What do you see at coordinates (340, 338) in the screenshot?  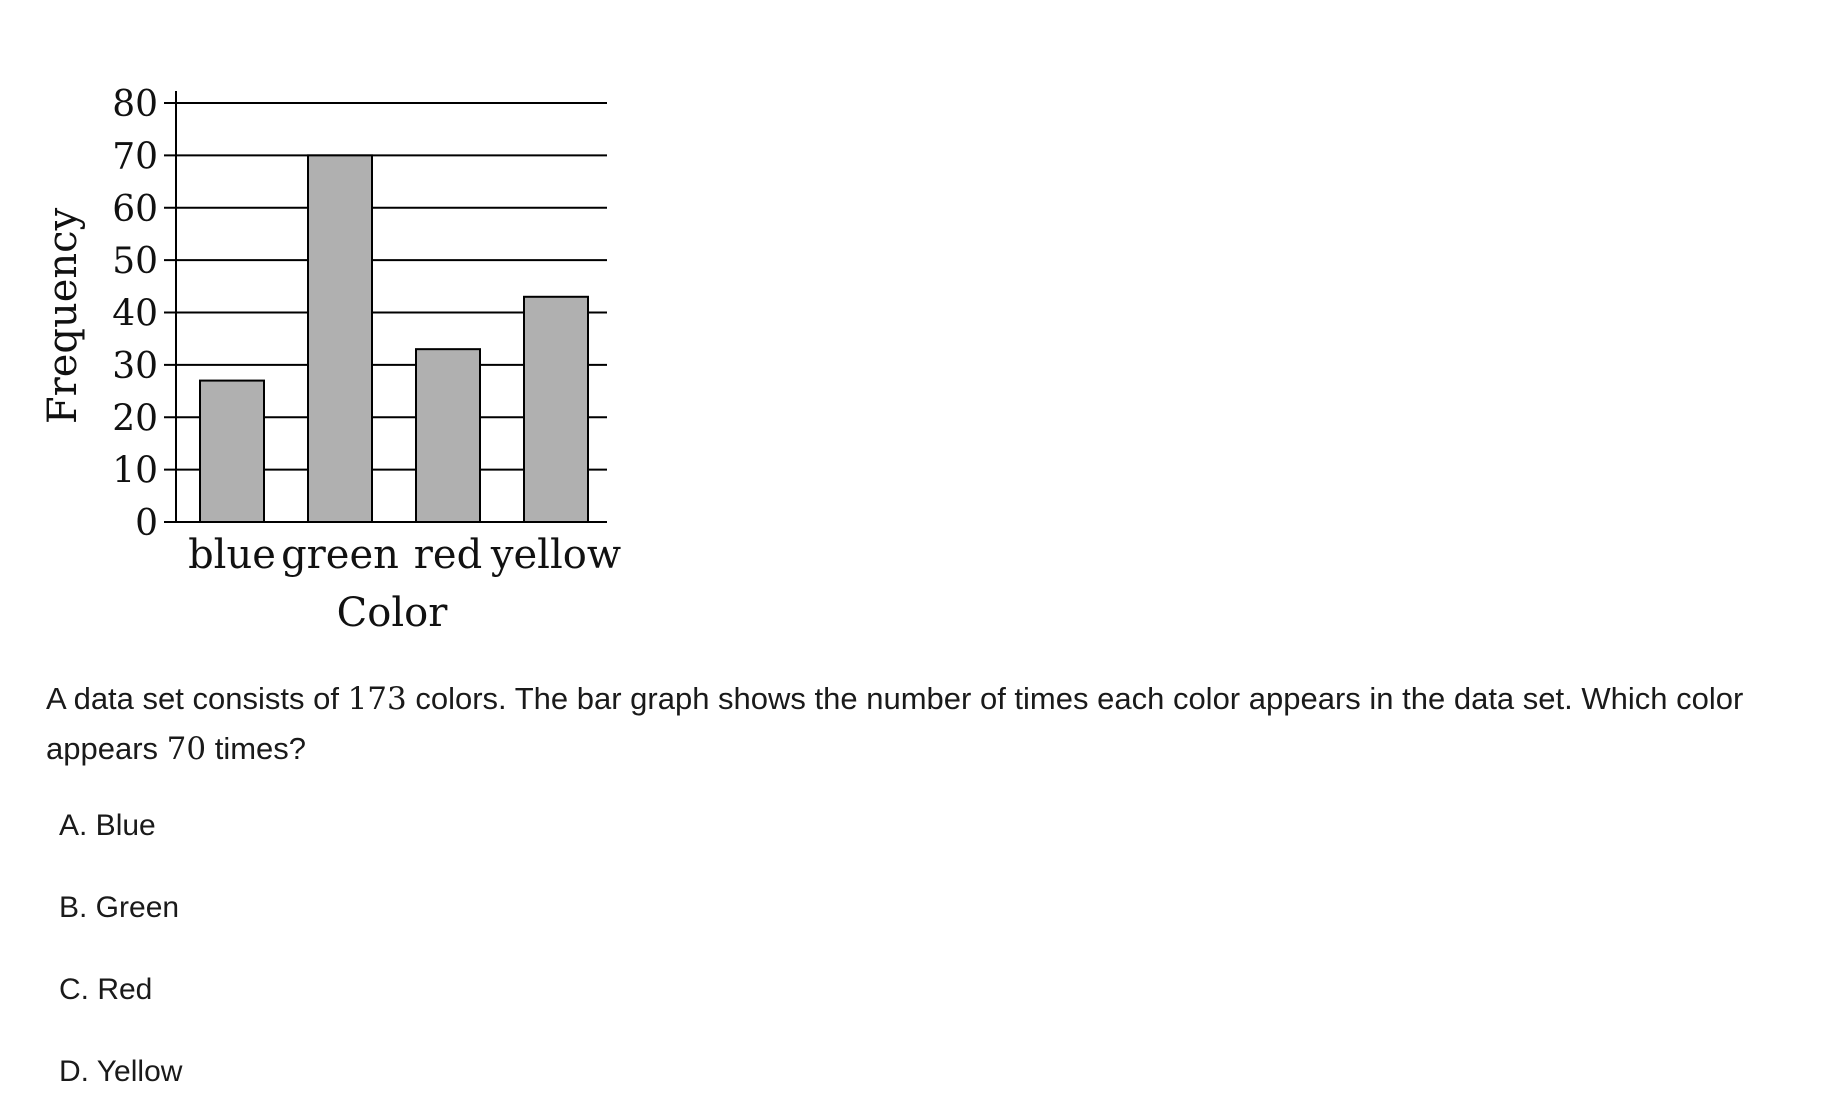 I see `bar-green` at bounding box center [340, 338].